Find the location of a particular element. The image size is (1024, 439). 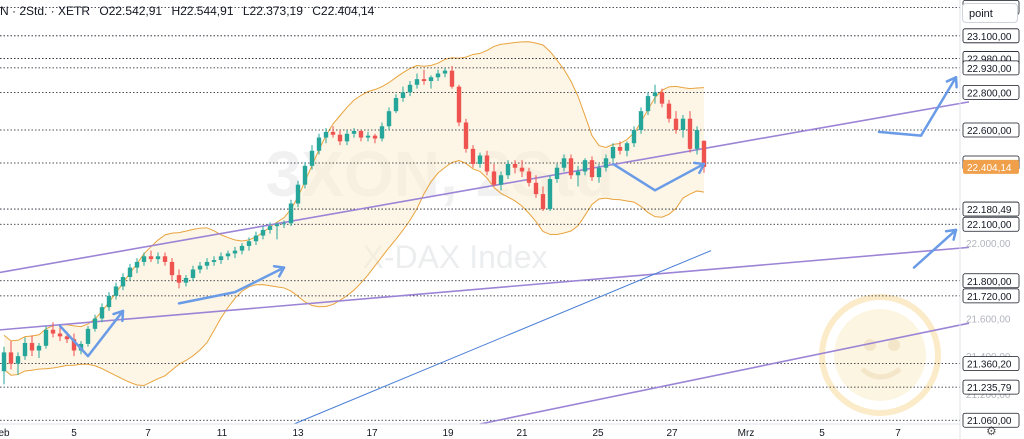

last-price-label: 22.404,14 is located at coordinates (989, 168).